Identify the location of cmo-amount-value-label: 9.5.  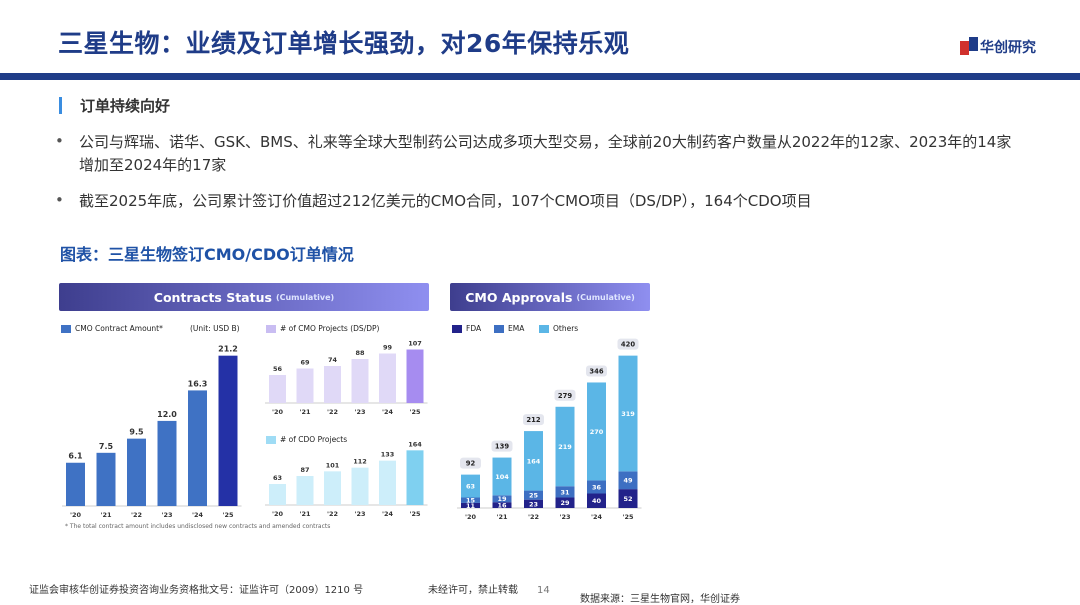
(136, 432).